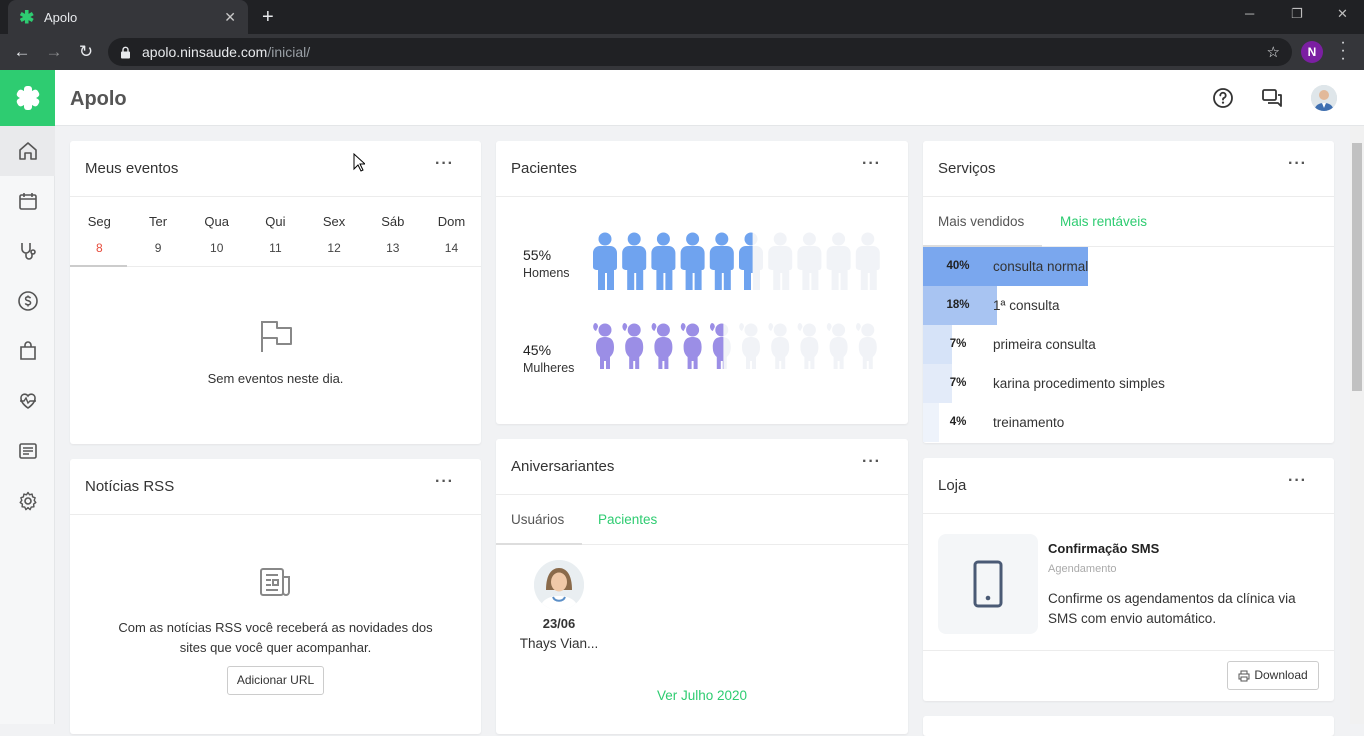 This screenshot has height=736, width=1364. I want to click on heartbeat-icon, so click(27, 401).